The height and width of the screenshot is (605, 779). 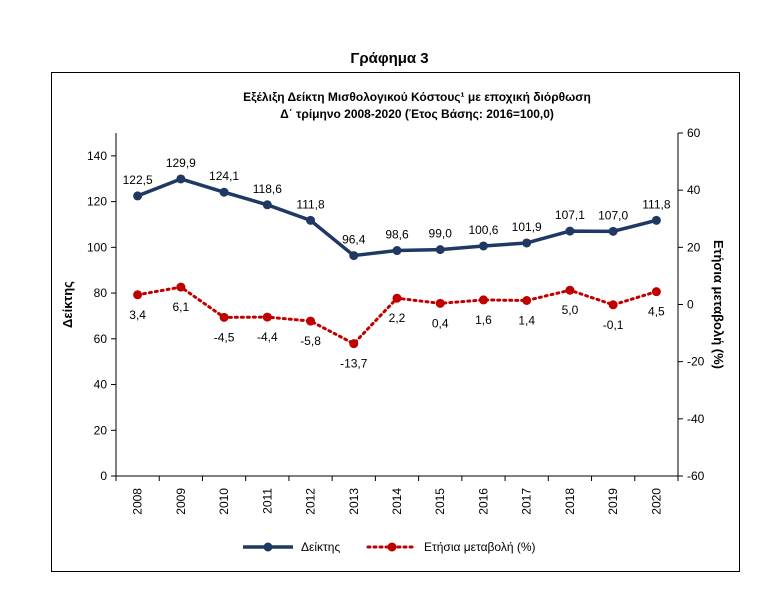 What do you see at coordinates (224, 337) in the screenshot?
I see `change-data-label: -4,5` at bounding box center [224, 337].